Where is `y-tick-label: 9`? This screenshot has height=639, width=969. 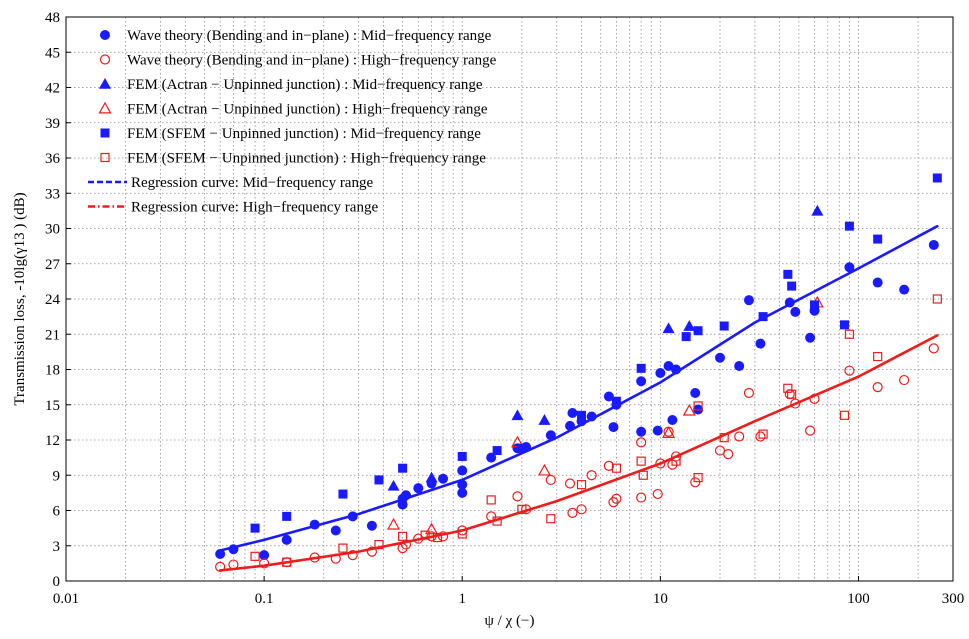 y-tick-label: 9 is located at coordinates (57, 476).